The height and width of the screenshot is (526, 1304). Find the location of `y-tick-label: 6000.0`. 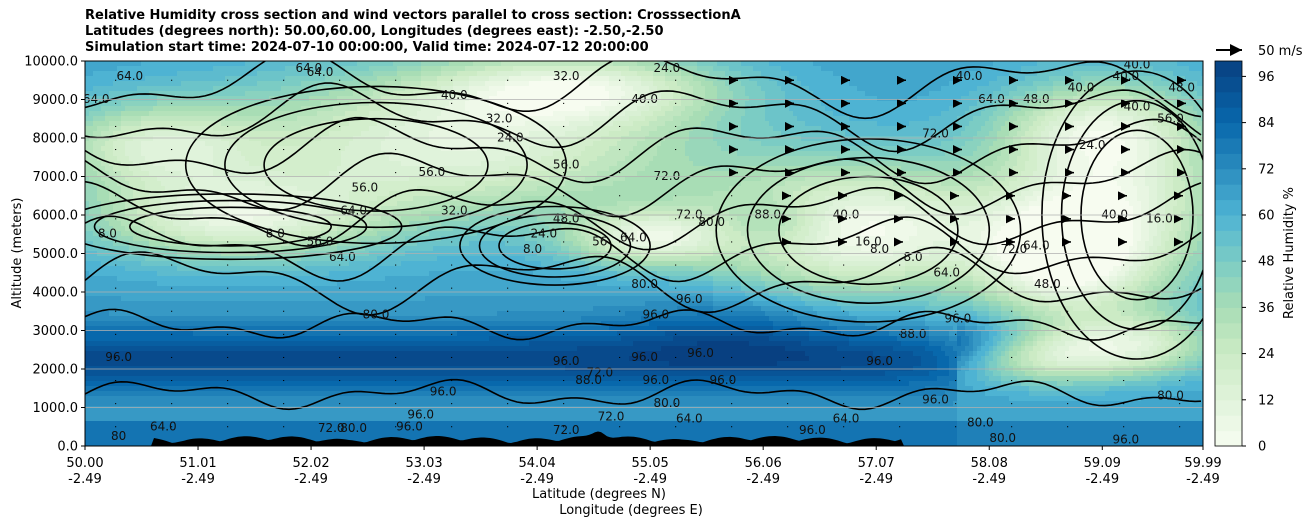

y-tick-label: 6000.0 is located at coordinates (56, 216).